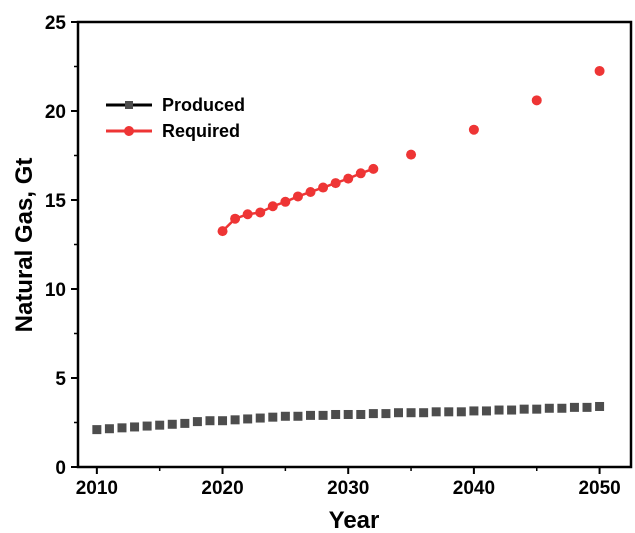 Image resolution: width=635 pixels, height=533 pixels. I want to click on legend-item-produced: Produced, so click(175, 105).